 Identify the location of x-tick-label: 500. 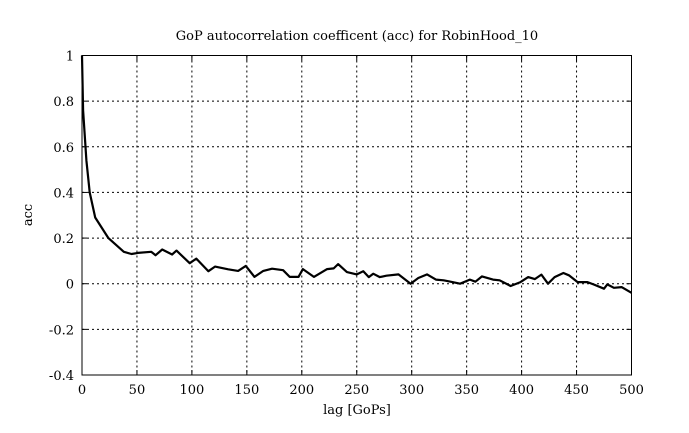
(631, 390).